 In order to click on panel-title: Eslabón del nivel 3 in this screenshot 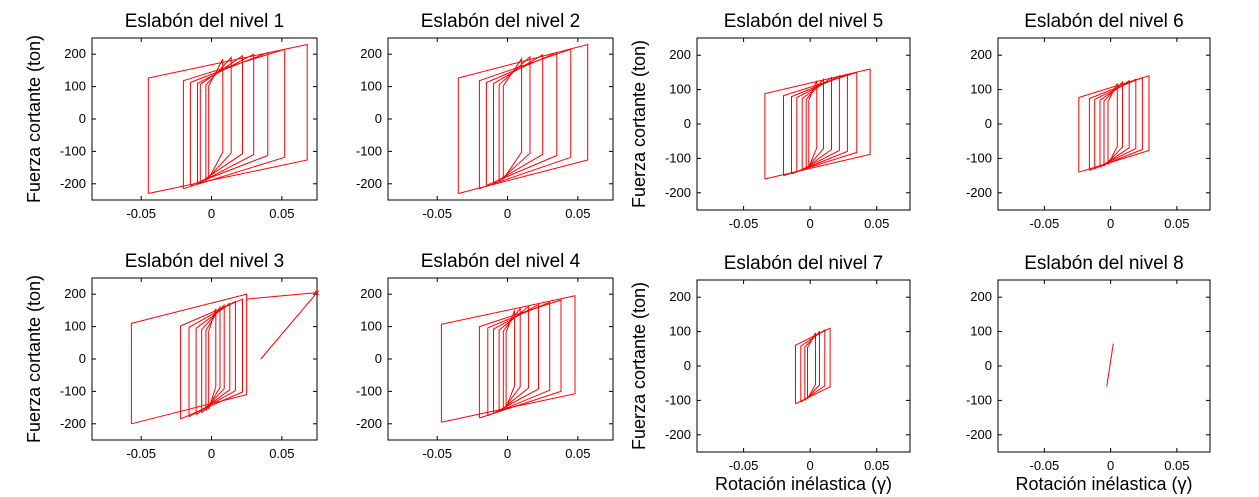, I will do `click(205, 261)`.